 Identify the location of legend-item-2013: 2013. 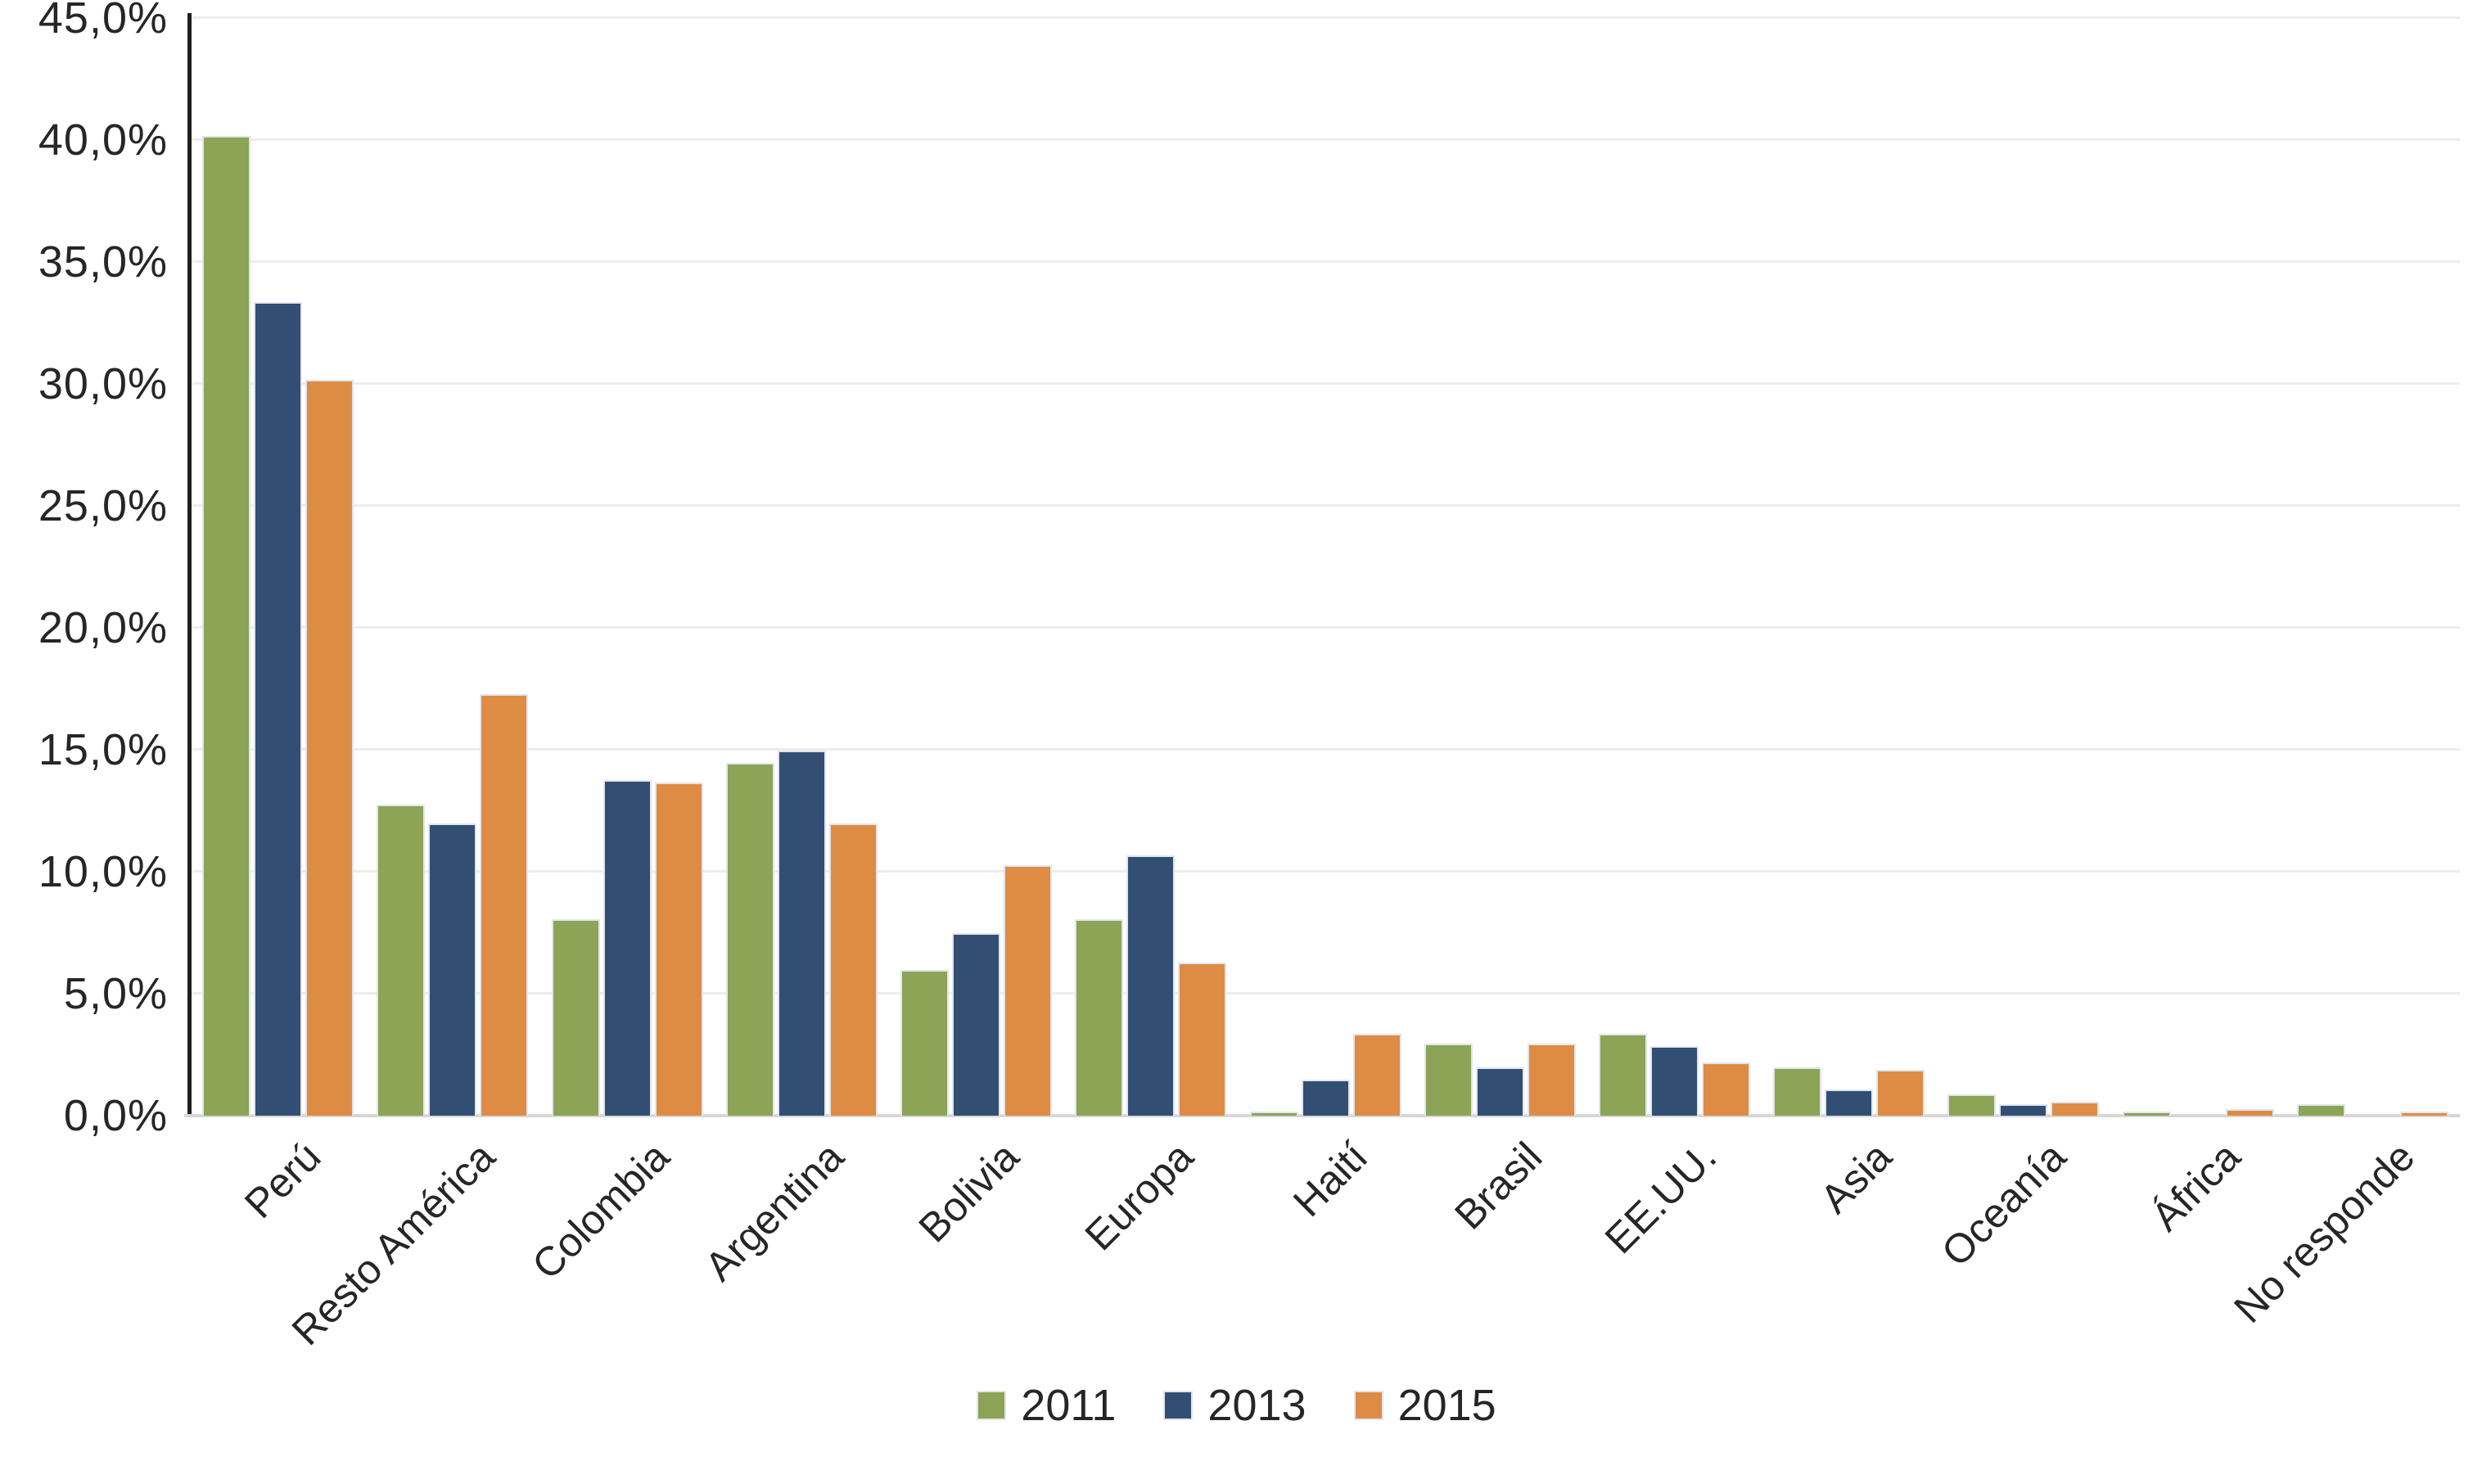
(1234, 1405).